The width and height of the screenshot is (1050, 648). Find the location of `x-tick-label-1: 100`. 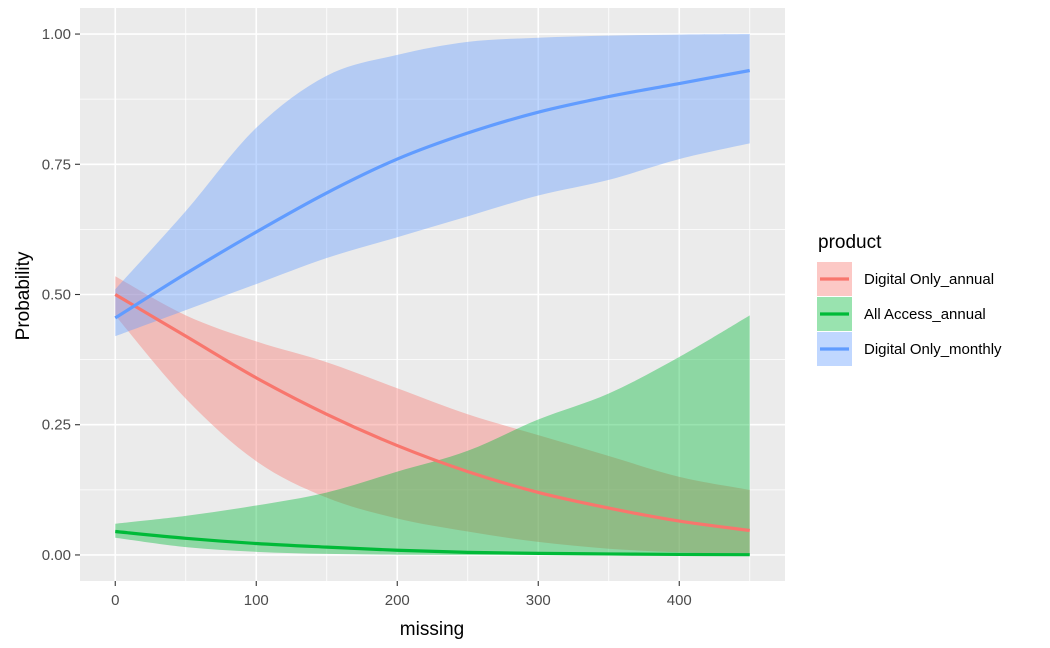

x-tick-label-1: 100 is located at coordinates (256, 600).